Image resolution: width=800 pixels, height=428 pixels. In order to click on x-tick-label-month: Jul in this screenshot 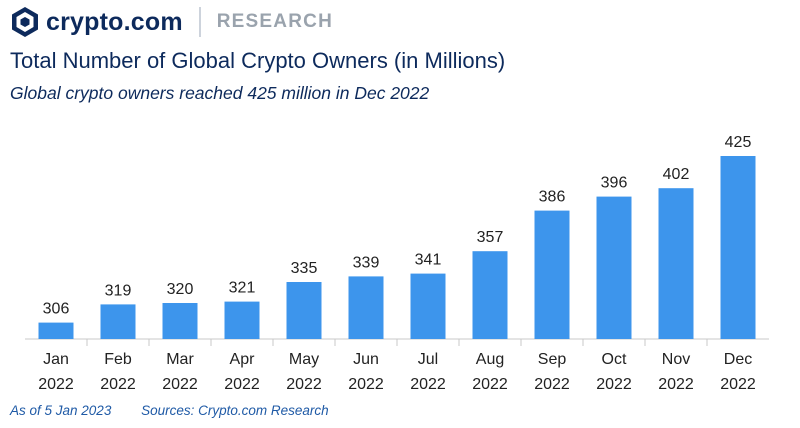, I will do `click(428, 359)`.